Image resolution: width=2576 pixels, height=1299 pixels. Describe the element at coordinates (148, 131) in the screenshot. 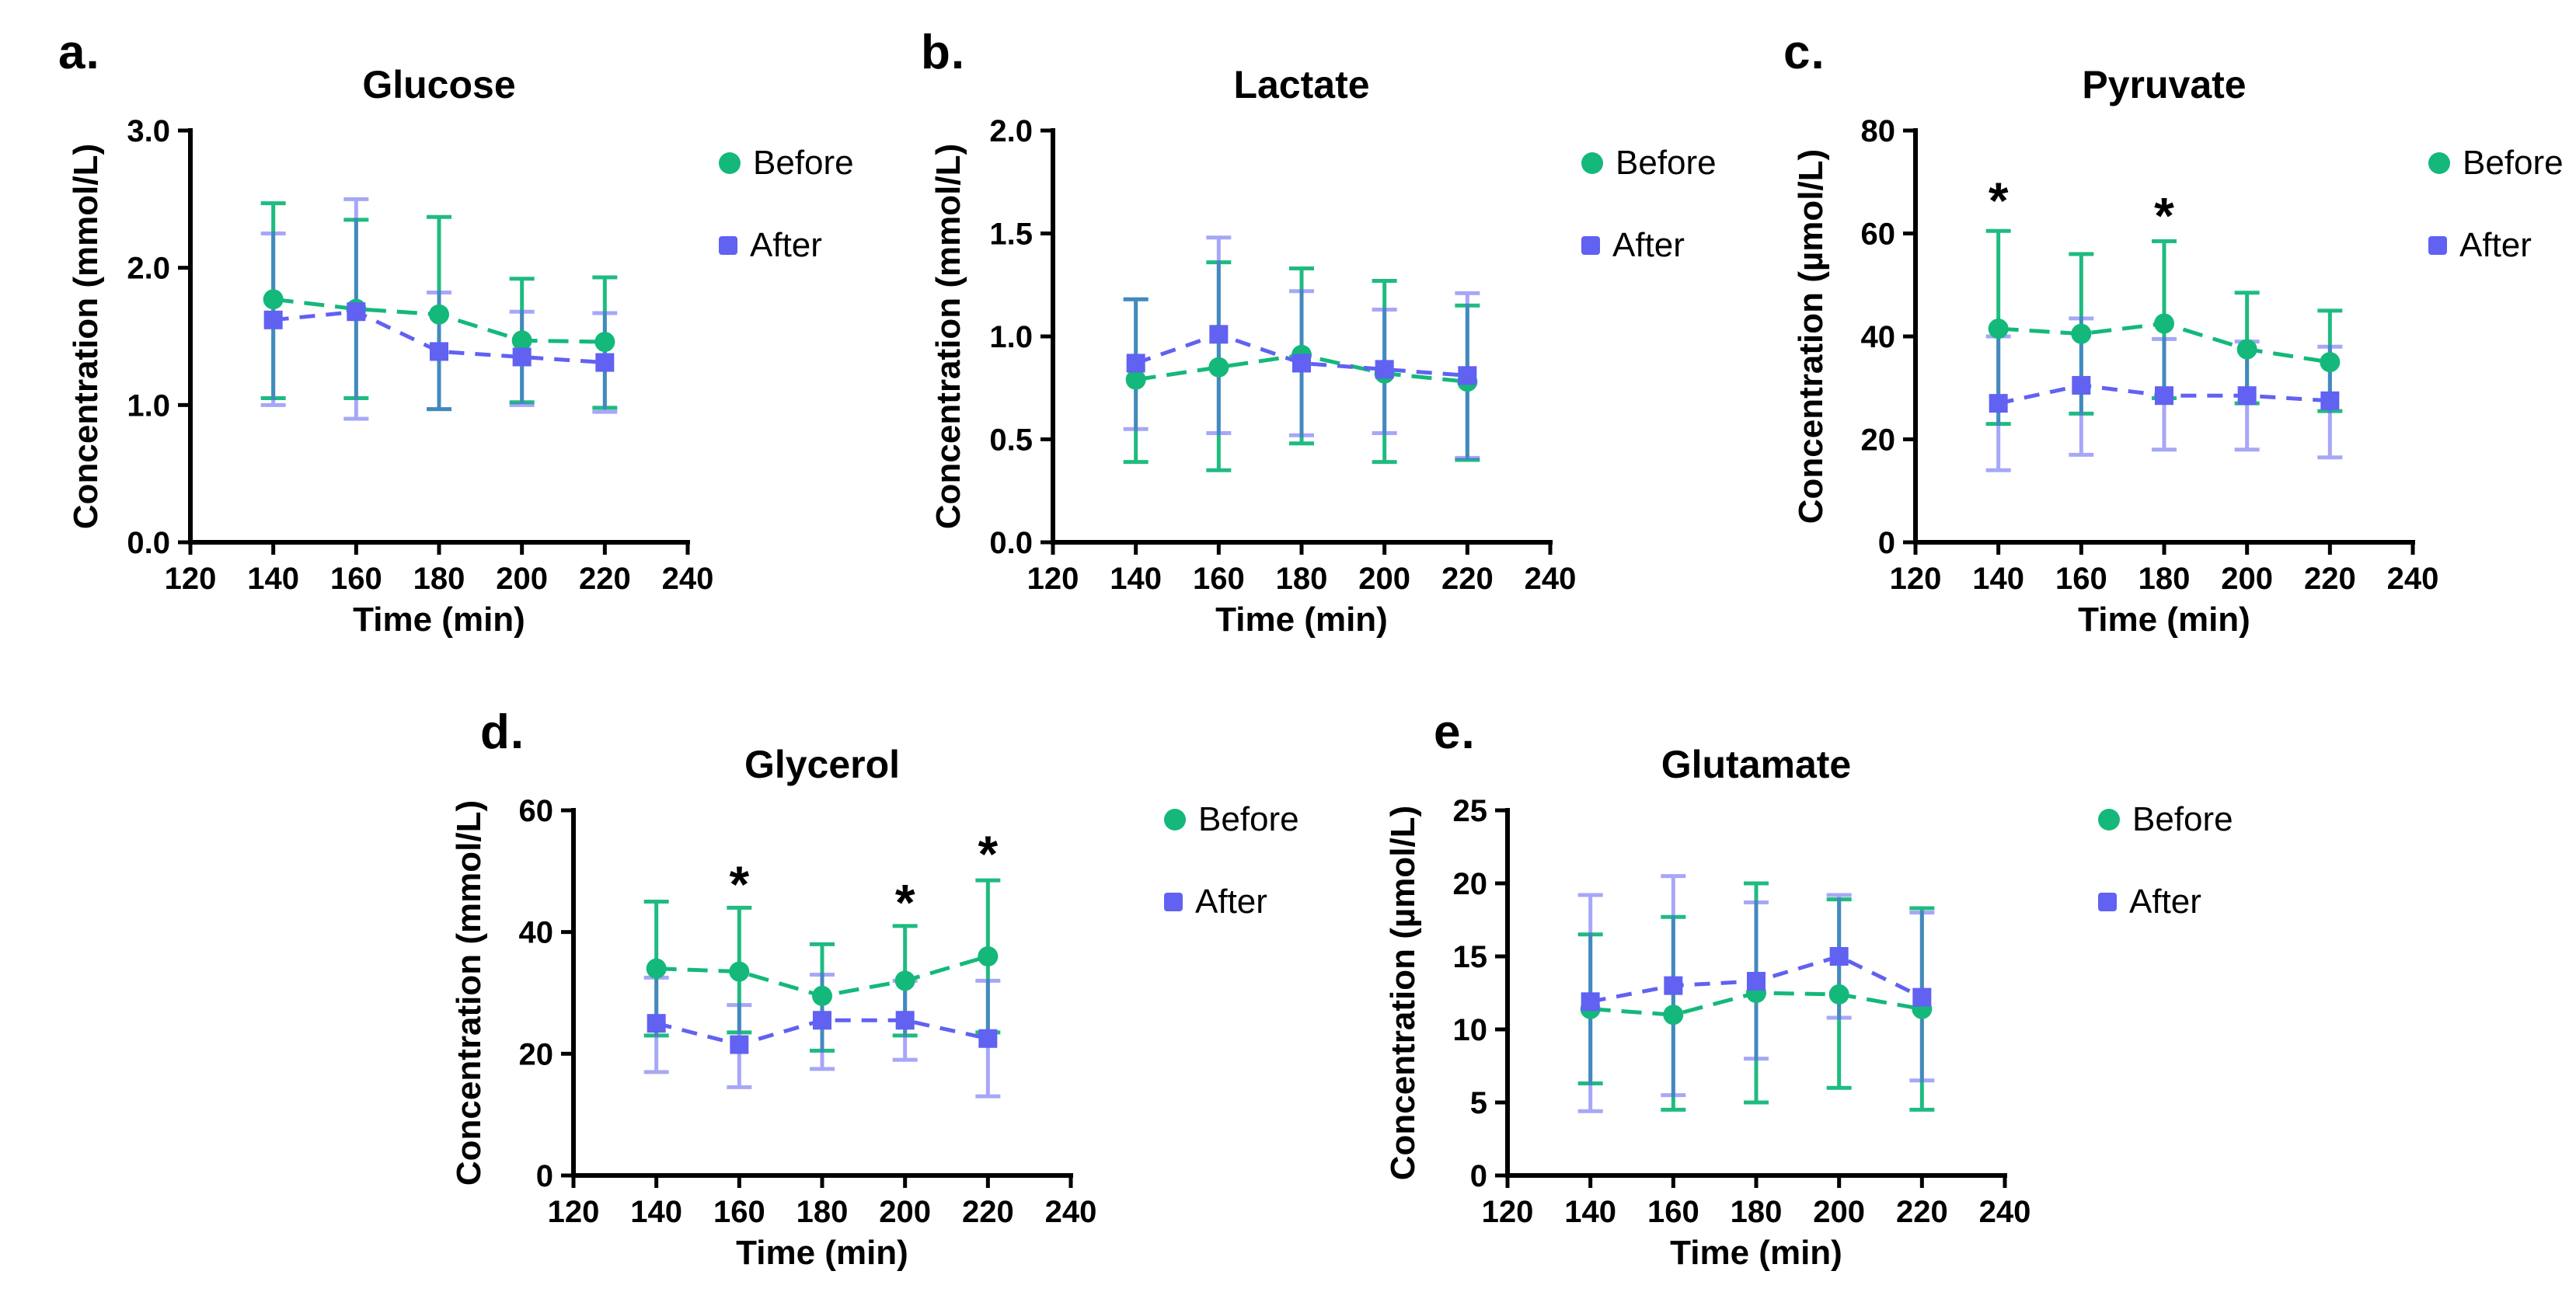

I see `y-tick-label: 3.0` at that location.